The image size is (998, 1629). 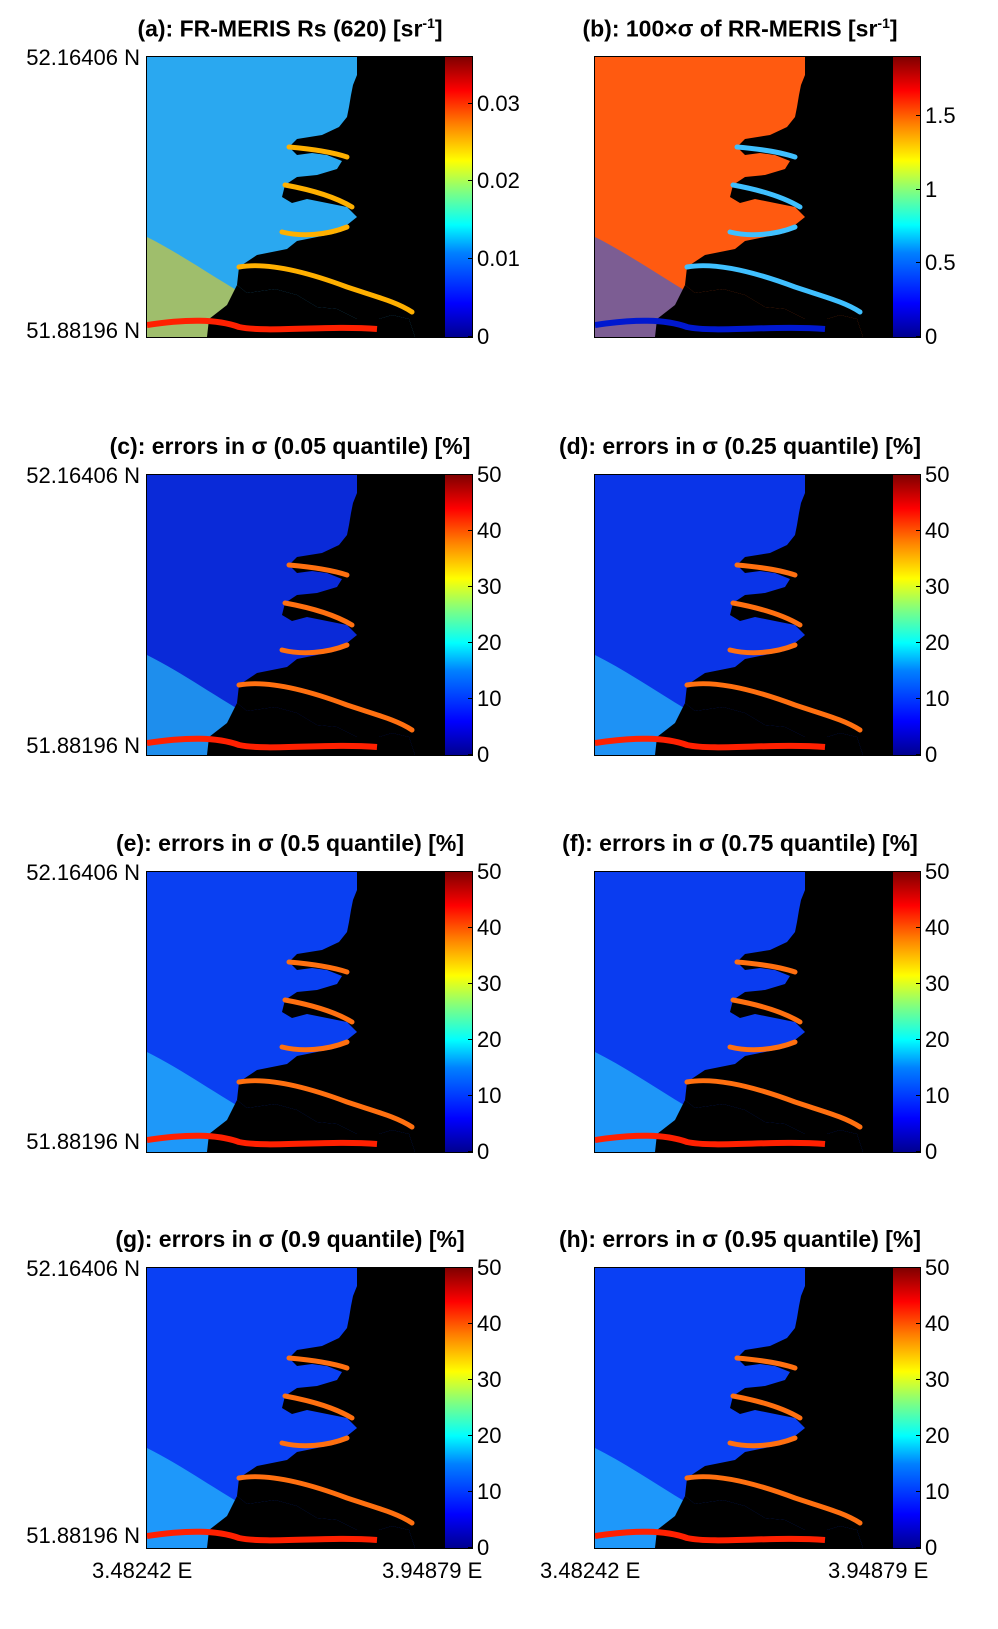 I want to click on panel-title: (f): errors in σ (0.75 quantile) [%], so click(x=740, y=843).